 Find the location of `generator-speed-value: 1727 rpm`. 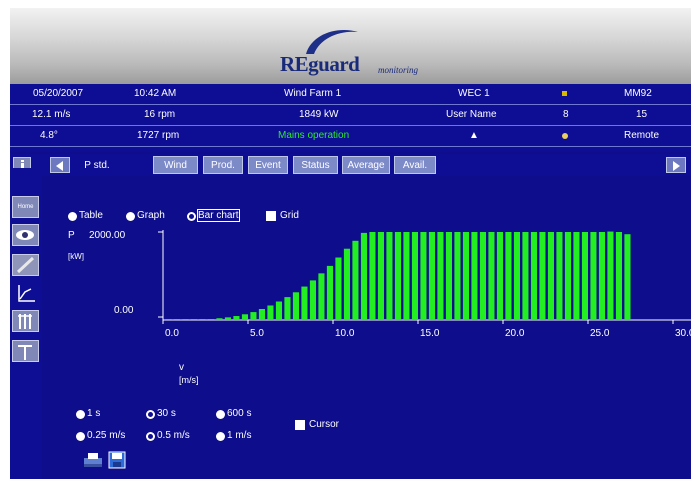

generator-speed-value: 1727 rpm is located at coordinates (158, 135).